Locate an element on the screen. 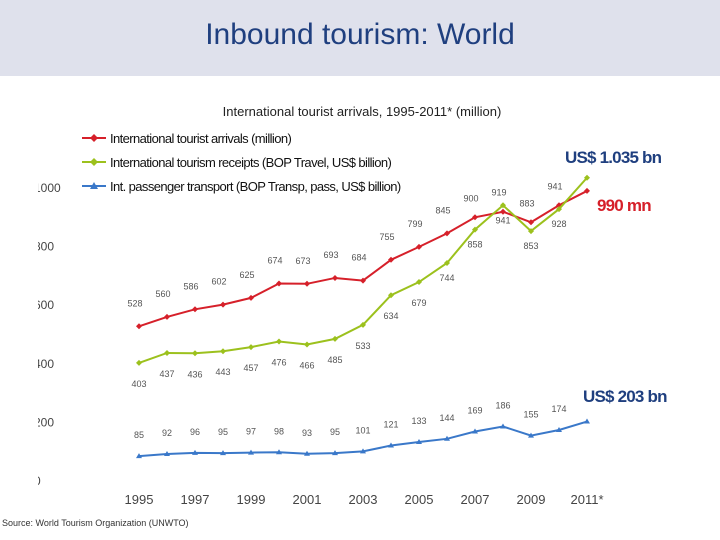 This screenshot has height=540, width=720. data-label: 919 is located at coordinates (498, 193).